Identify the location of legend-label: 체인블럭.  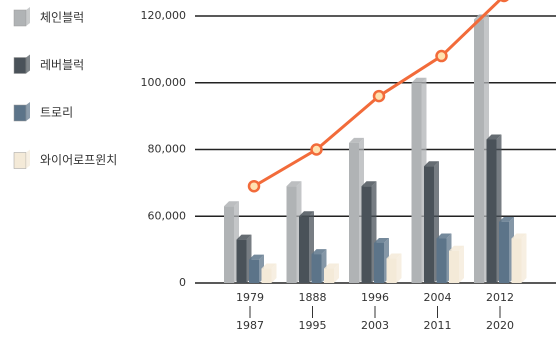
(62, 18).